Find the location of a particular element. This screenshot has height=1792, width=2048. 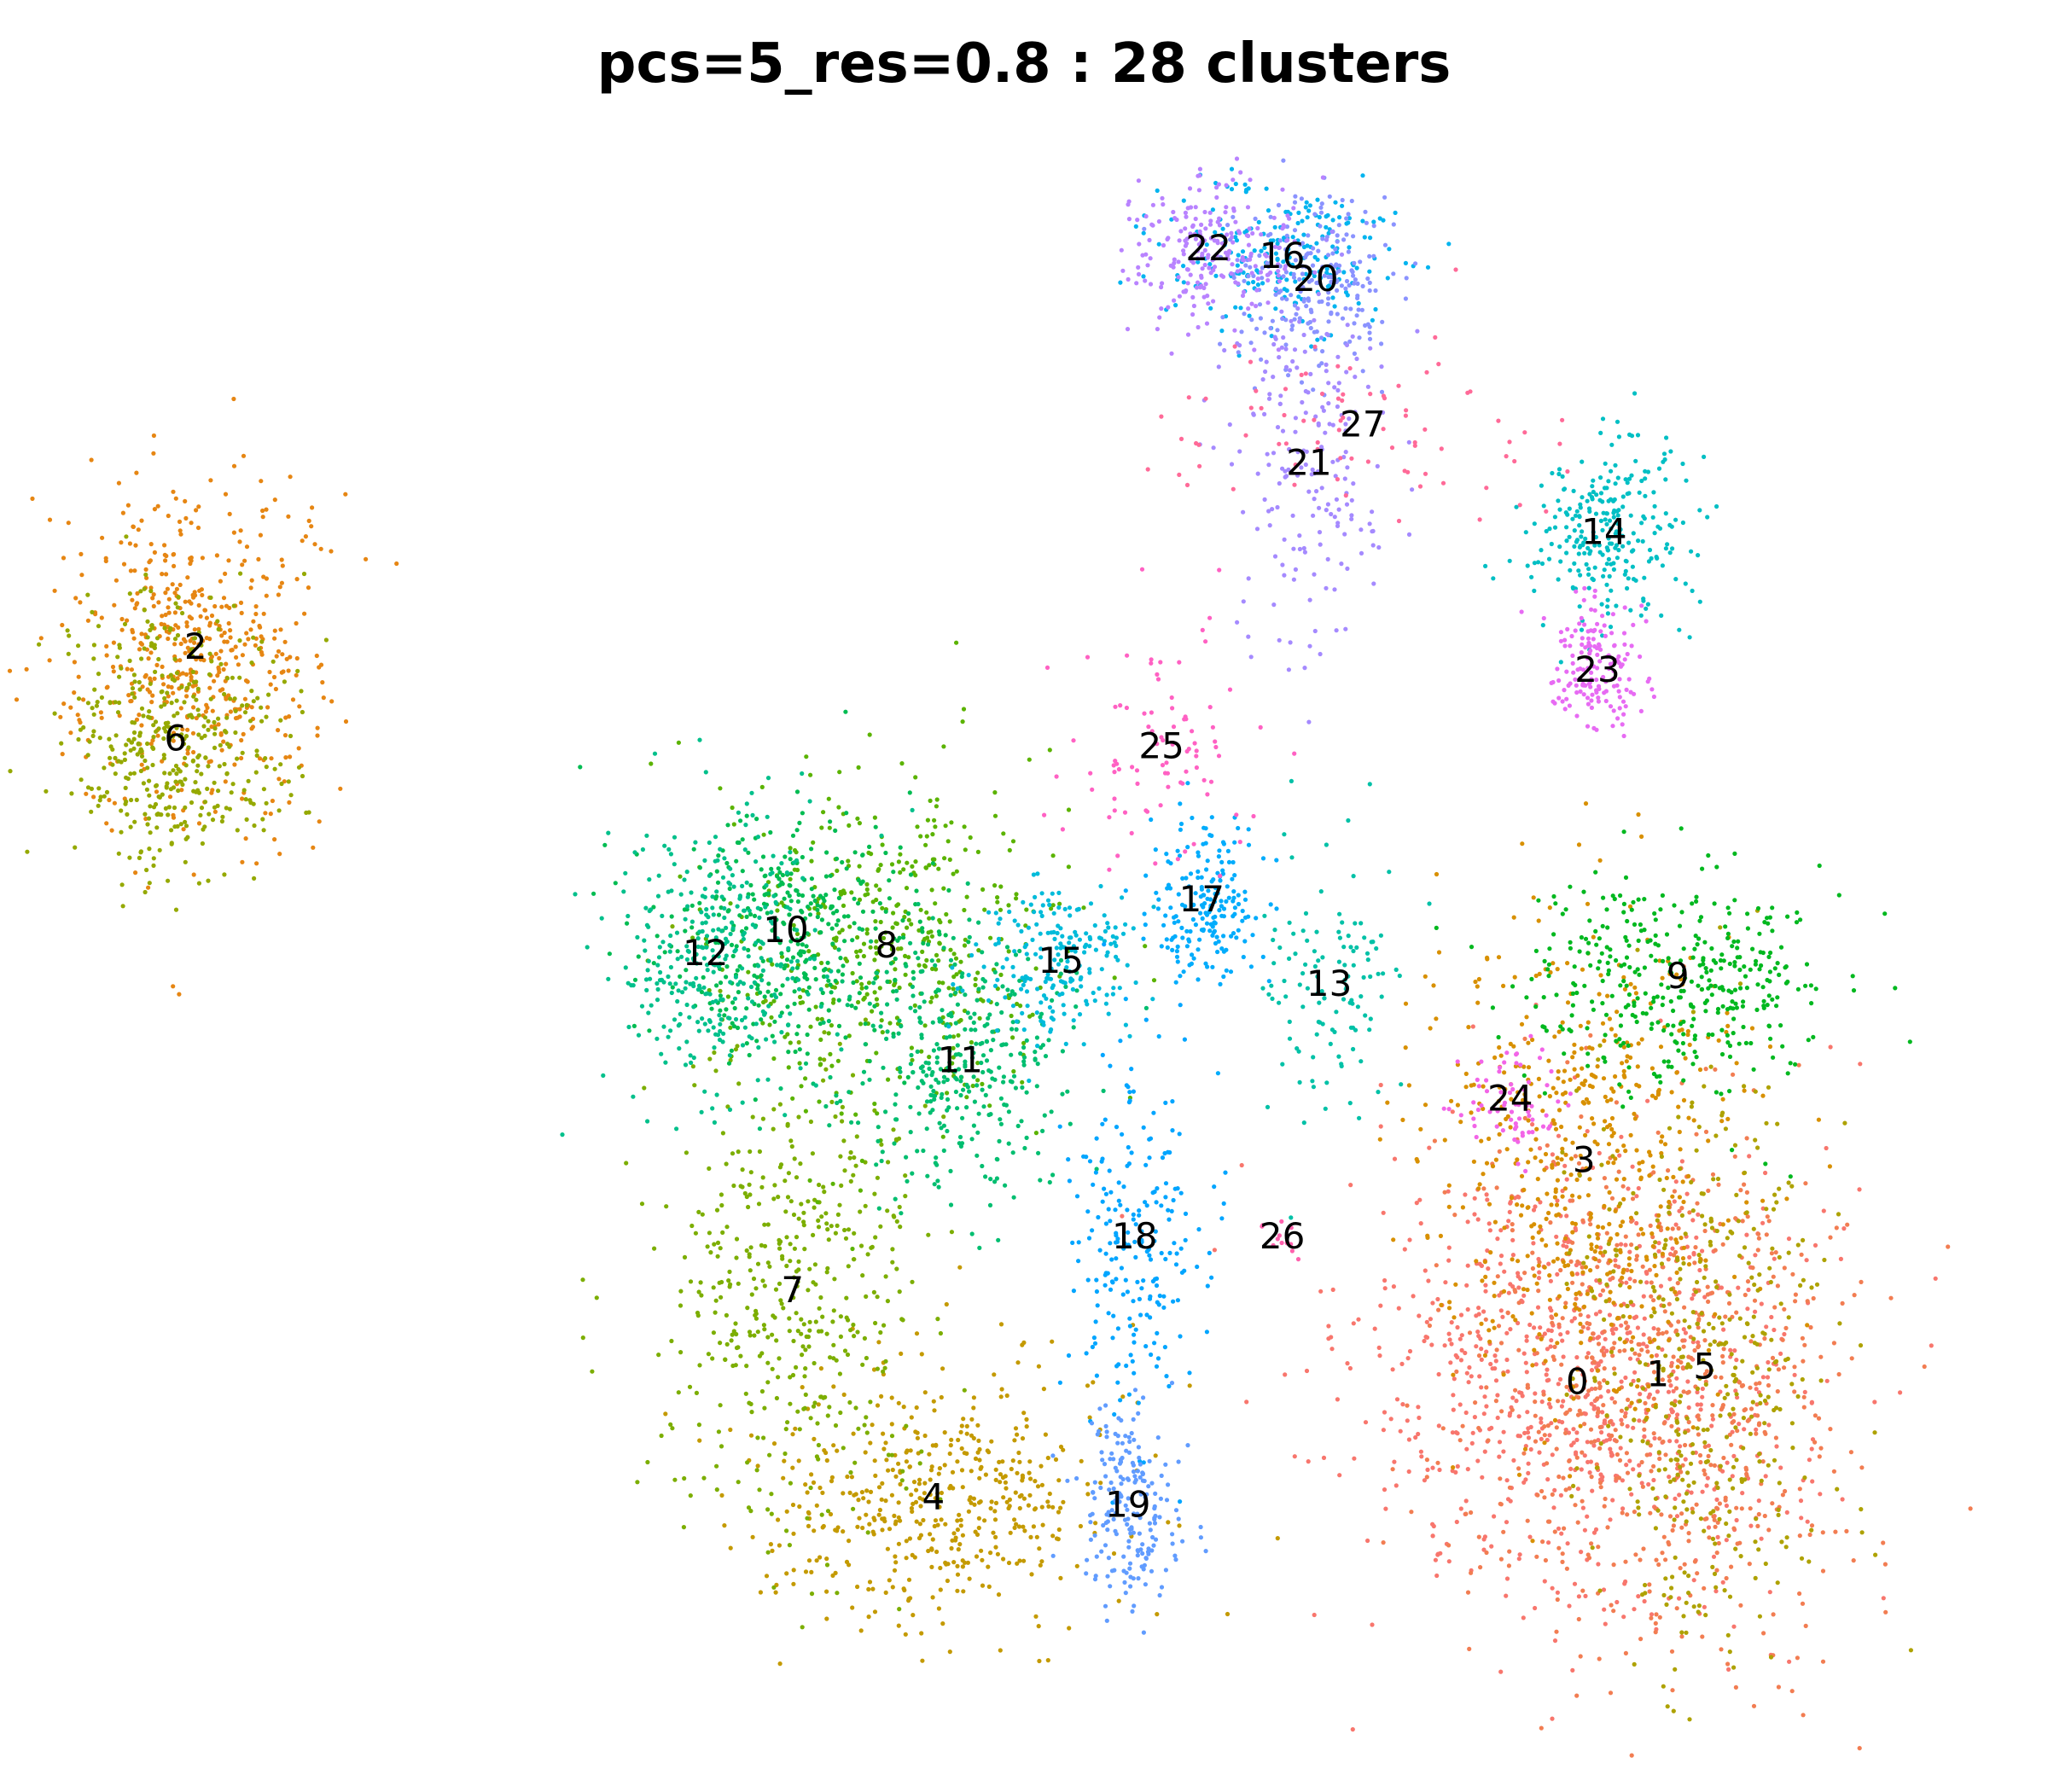

cluster-label-13: 13 is located at coordinates (1329, 984).